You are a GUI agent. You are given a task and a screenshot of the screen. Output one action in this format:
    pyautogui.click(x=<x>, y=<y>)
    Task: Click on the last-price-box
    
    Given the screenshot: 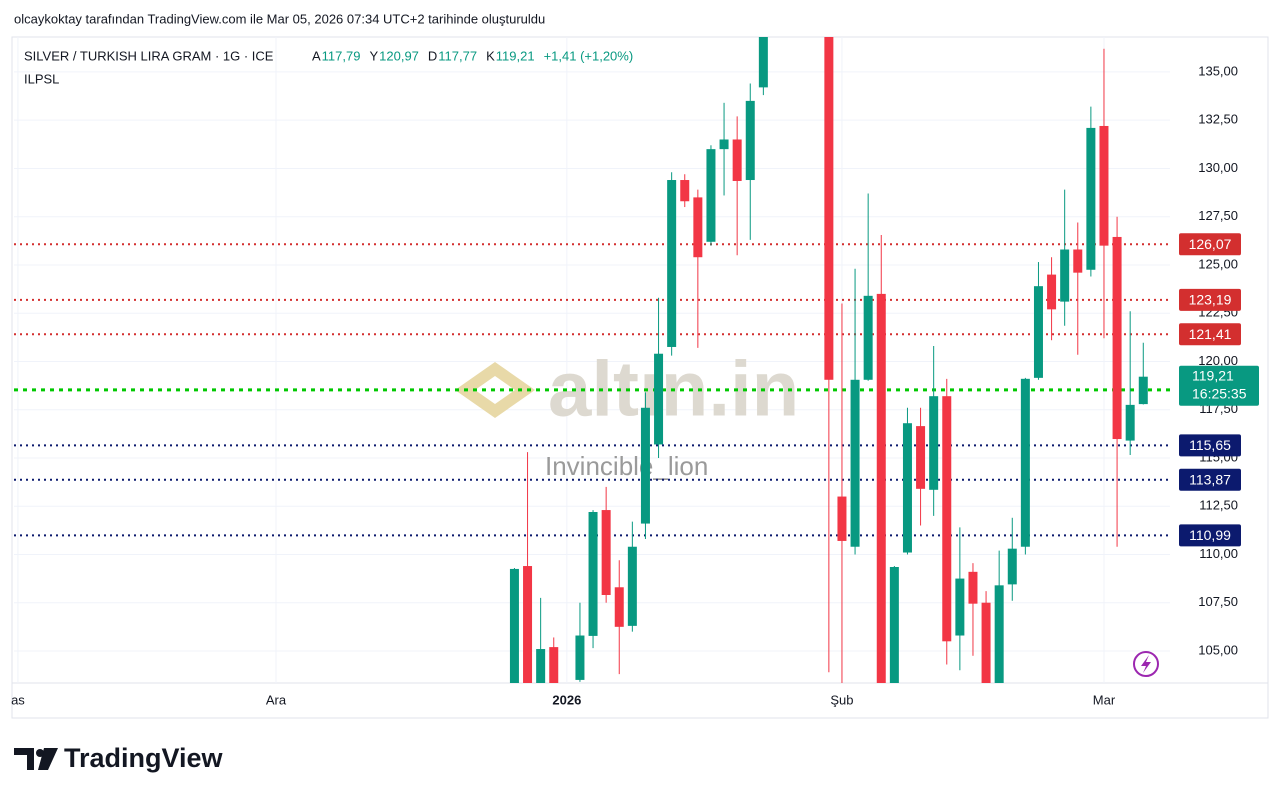 What is the action you would take?
    pyautogui.click(x=1219, y=385)
    